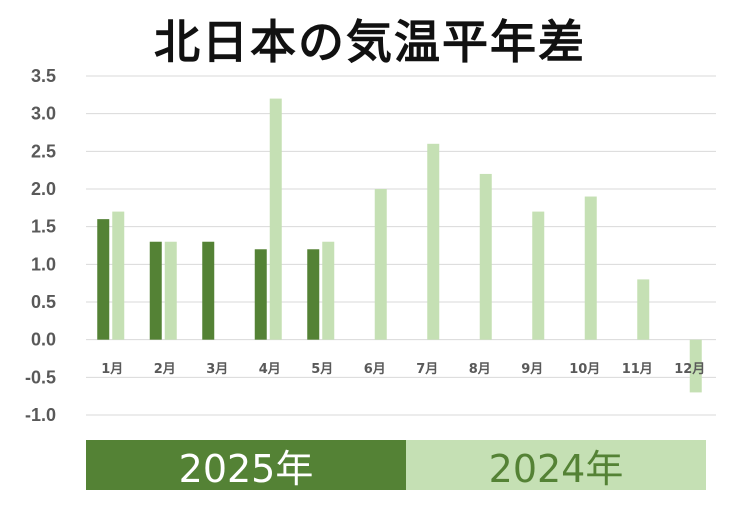  I want to click on legend-2025: 2025年, so click(246, 465).